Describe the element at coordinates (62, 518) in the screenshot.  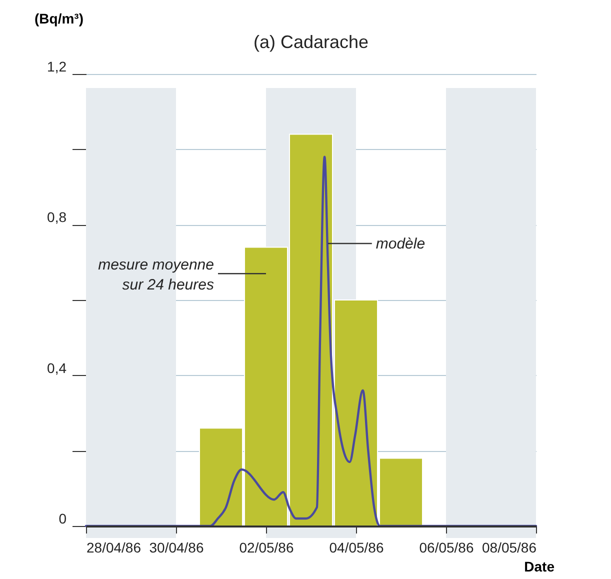
I see `y-tick-label: 0` at that location.